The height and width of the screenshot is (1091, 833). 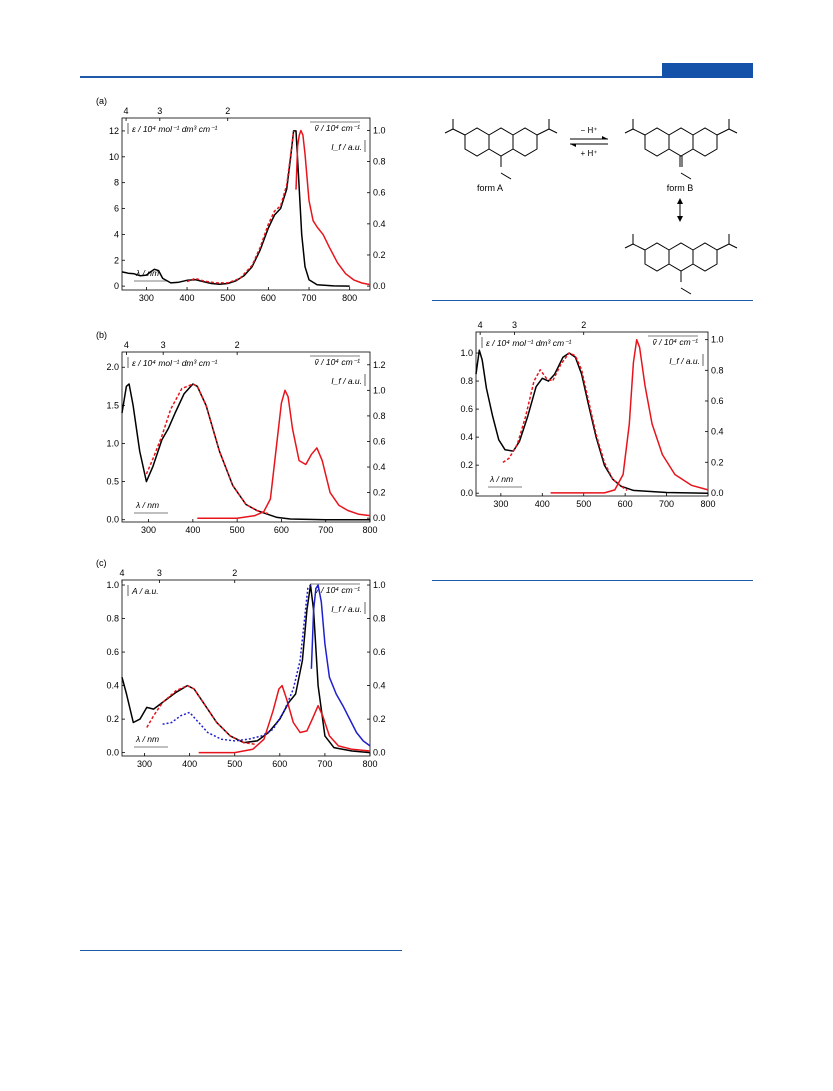 What do you see at coordinates (116, 234) in the screenshot?
I see `y-left-tick-label: 4` at bounding box center [116, 234].